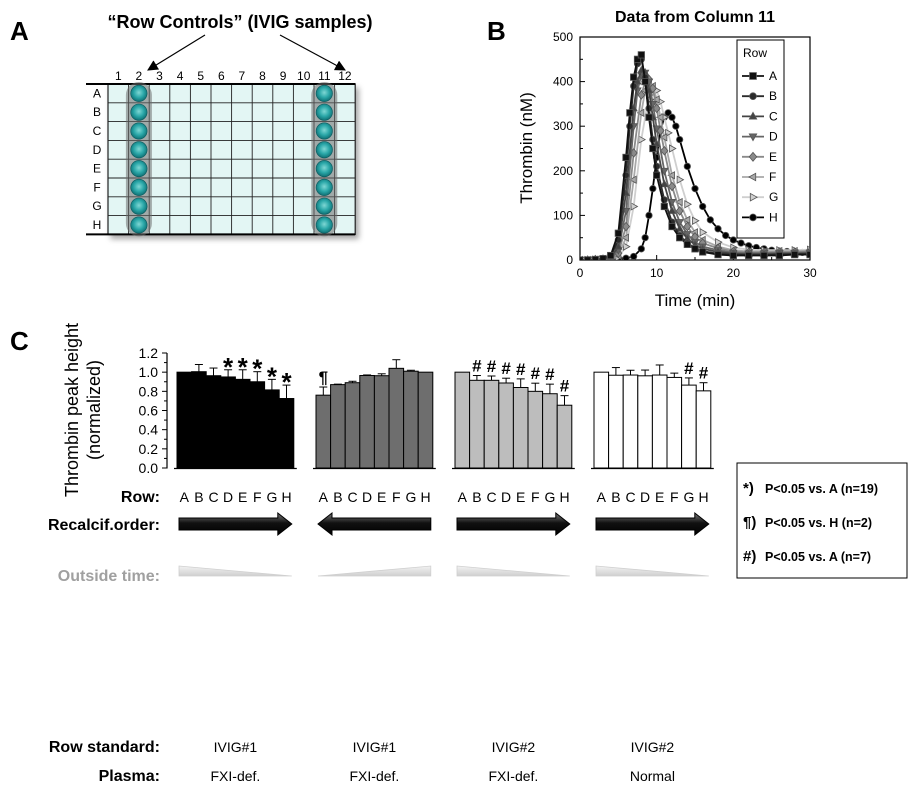 This screenshot has width=910, height=790. I want to click on panel-c-y-tick-label: 0.4, so click(149, 430).